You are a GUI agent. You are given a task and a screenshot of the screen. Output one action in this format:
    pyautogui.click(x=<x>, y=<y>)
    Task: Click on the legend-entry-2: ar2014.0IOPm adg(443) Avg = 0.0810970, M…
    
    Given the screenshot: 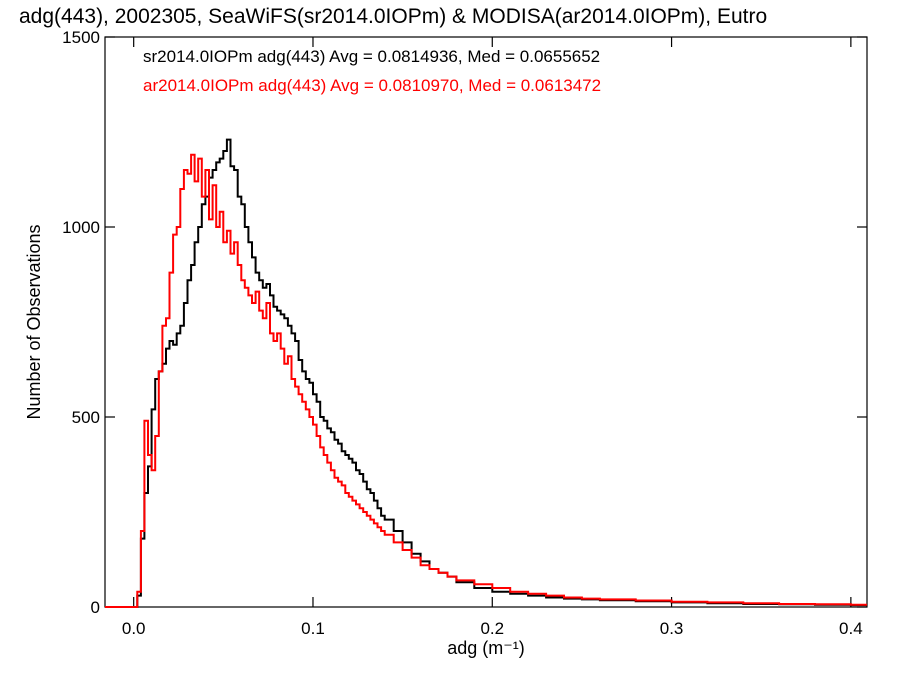 What is the action you would take?
    pyautogui.click(x=372, y=85)
    